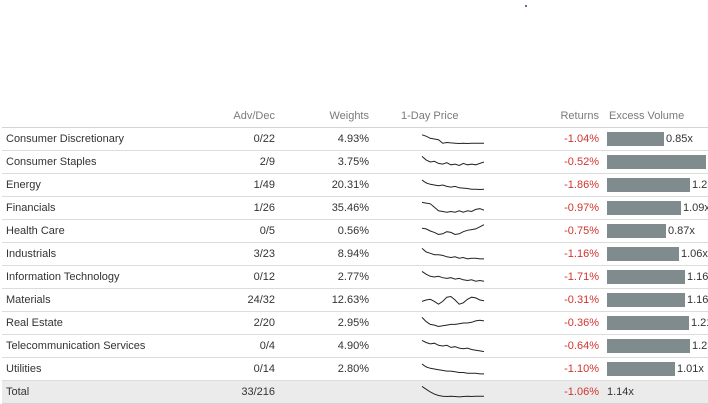 The width and height of the screenshot is (708, 404). I want to click on weight-value: 4.93%, so click(322, 139).